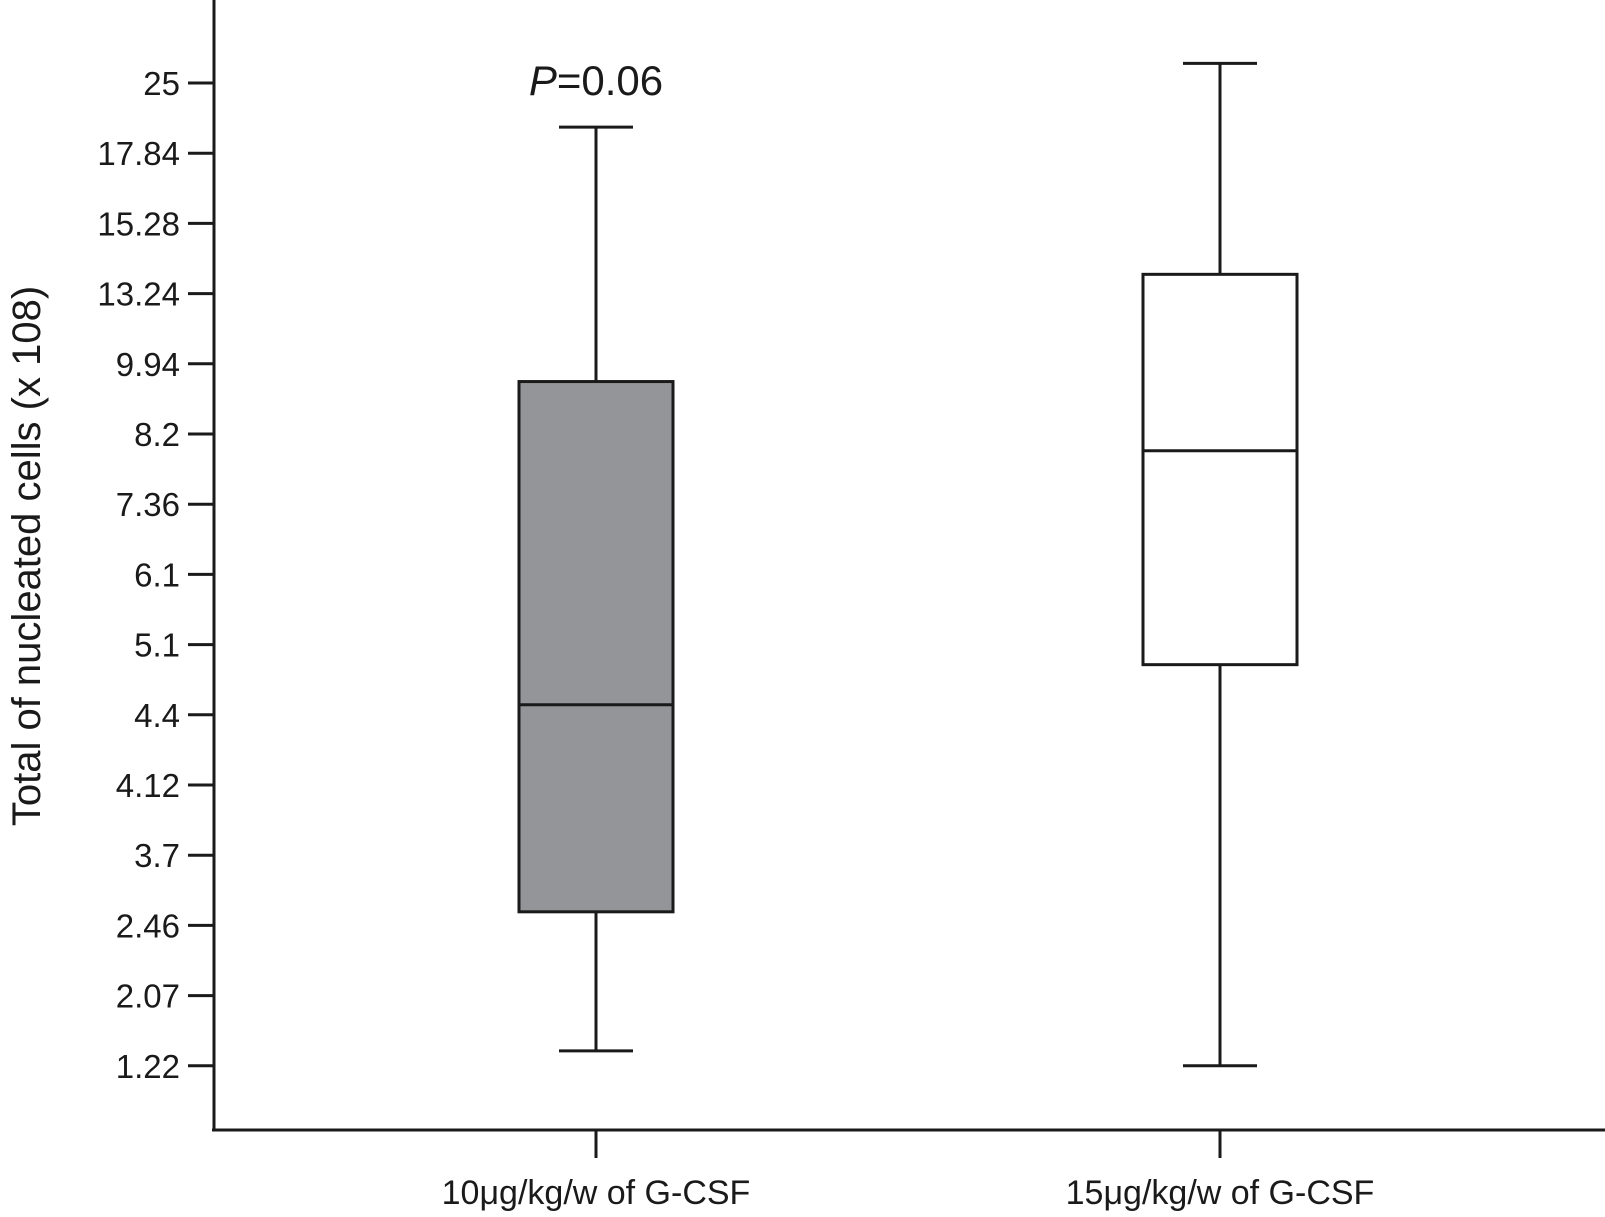 This screenshot has height=1217, width=1605. What do you see at coordinates (908, 1171) in the screenshot?
I see `x-ticks: 10μg/kg/w of G-CSF 15μg/kg/w of G-CSF` at bounding box center [908, 1171].